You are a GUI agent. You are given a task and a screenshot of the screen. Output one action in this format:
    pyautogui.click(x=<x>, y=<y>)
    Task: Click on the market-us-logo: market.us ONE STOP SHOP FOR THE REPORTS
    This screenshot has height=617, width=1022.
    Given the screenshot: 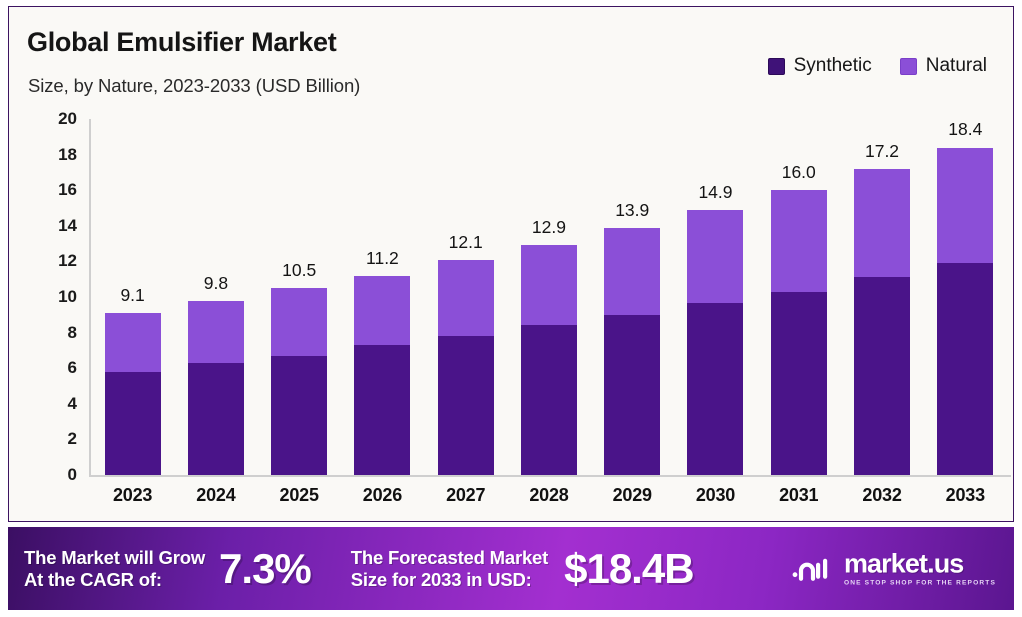 What is the action you would take?
    pyautogui.click(x=893, y=568)
    